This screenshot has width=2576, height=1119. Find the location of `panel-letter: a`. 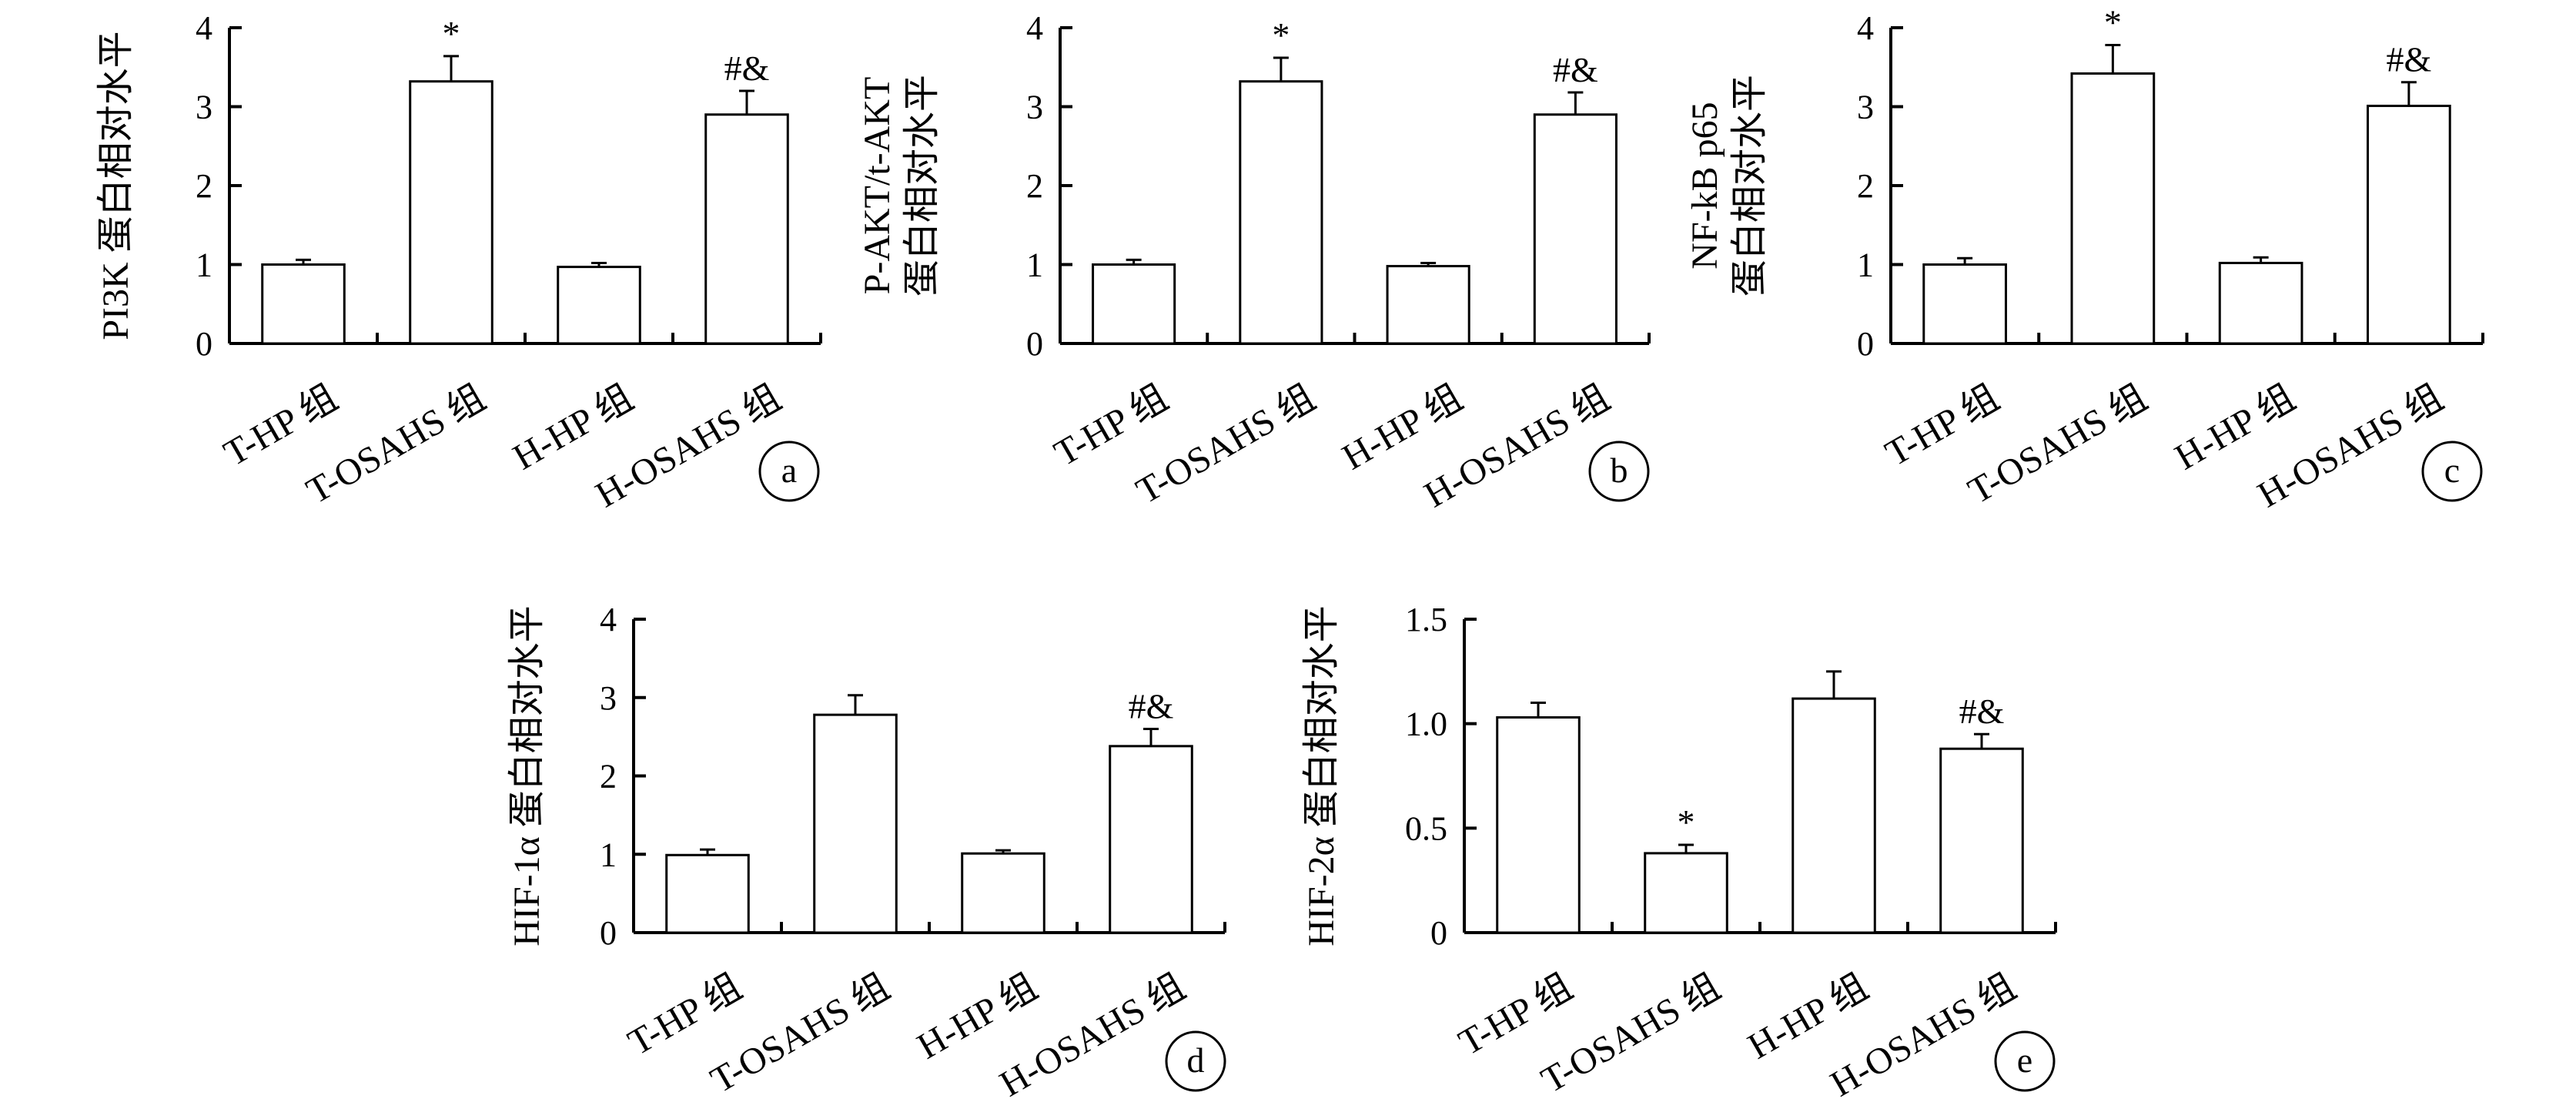

panel-letter: a is located at coordinates (789, 470).